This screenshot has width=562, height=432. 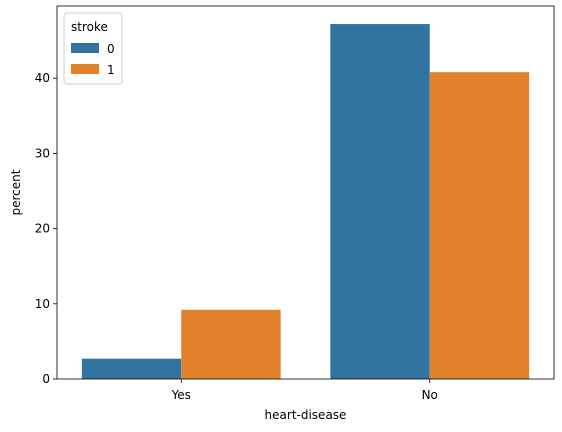 I want to click on legend: stroke 01, so click(x=93, y=48).